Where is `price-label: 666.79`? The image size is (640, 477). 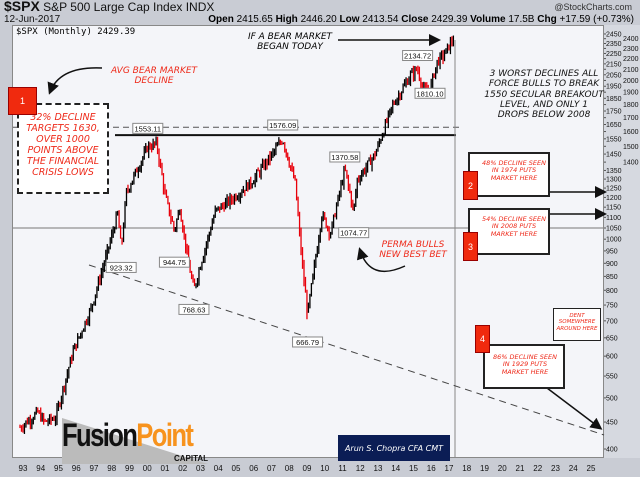
price-label: 666.79 is located at coordinates (307, 342).